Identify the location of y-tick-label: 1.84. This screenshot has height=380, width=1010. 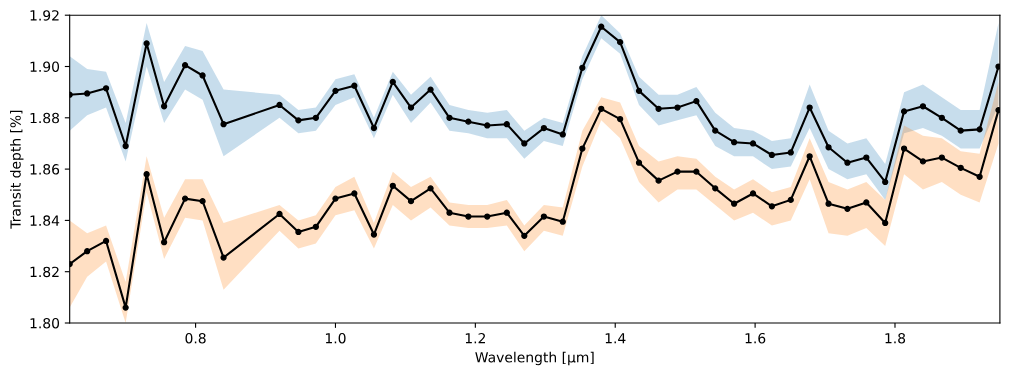
(45, 220).